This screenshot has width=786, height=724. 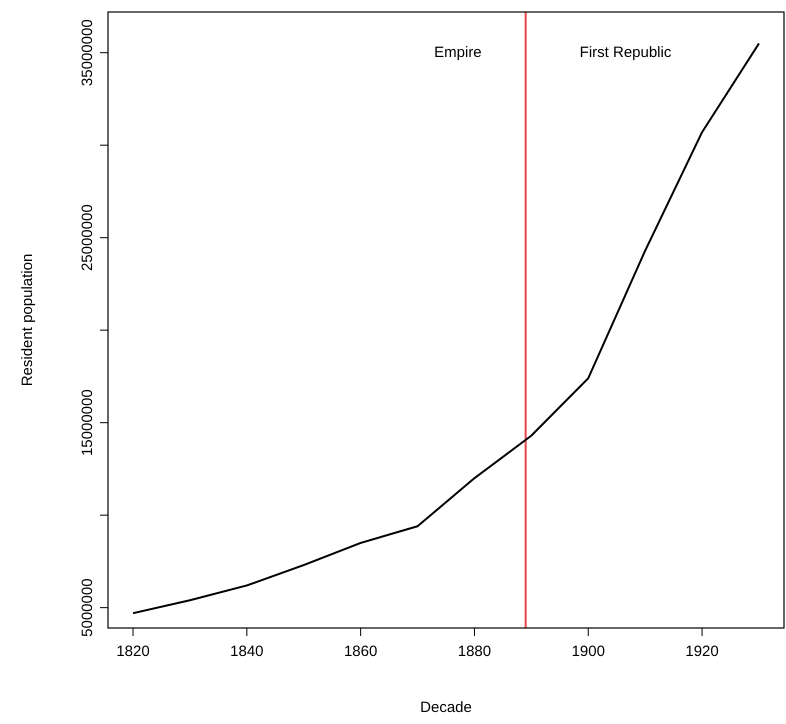 I want to click on x-tick-label: 1880, so click(x=475, y=651).